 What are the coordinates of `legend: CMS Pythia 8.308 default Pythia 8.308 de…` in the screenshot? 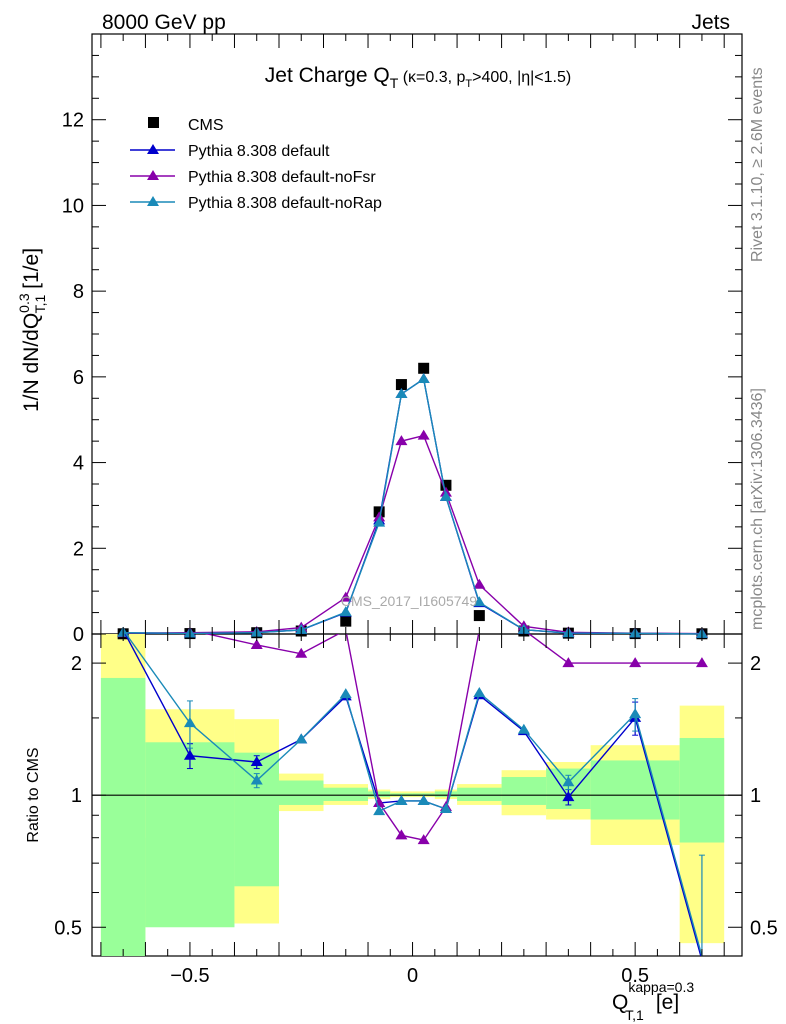 It's located at (256, 164).